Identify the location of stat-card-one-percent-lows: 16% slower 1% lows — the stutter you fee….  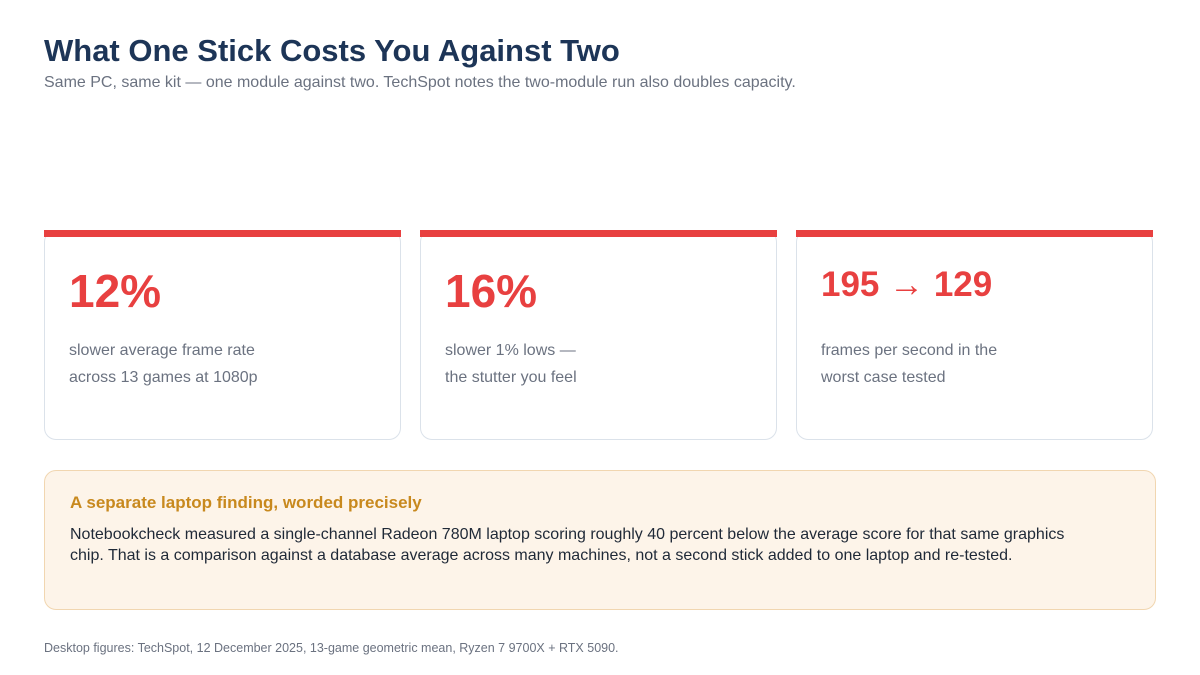
(598, 335).